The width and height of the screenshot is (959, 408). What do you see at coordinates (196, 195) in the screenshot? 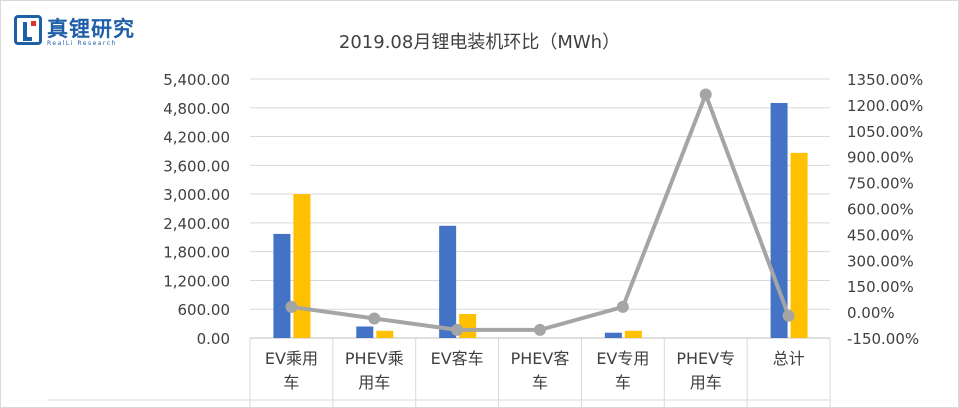
I see `y-left-tick-label: 3,000.00` at bounding box center [196, 195].